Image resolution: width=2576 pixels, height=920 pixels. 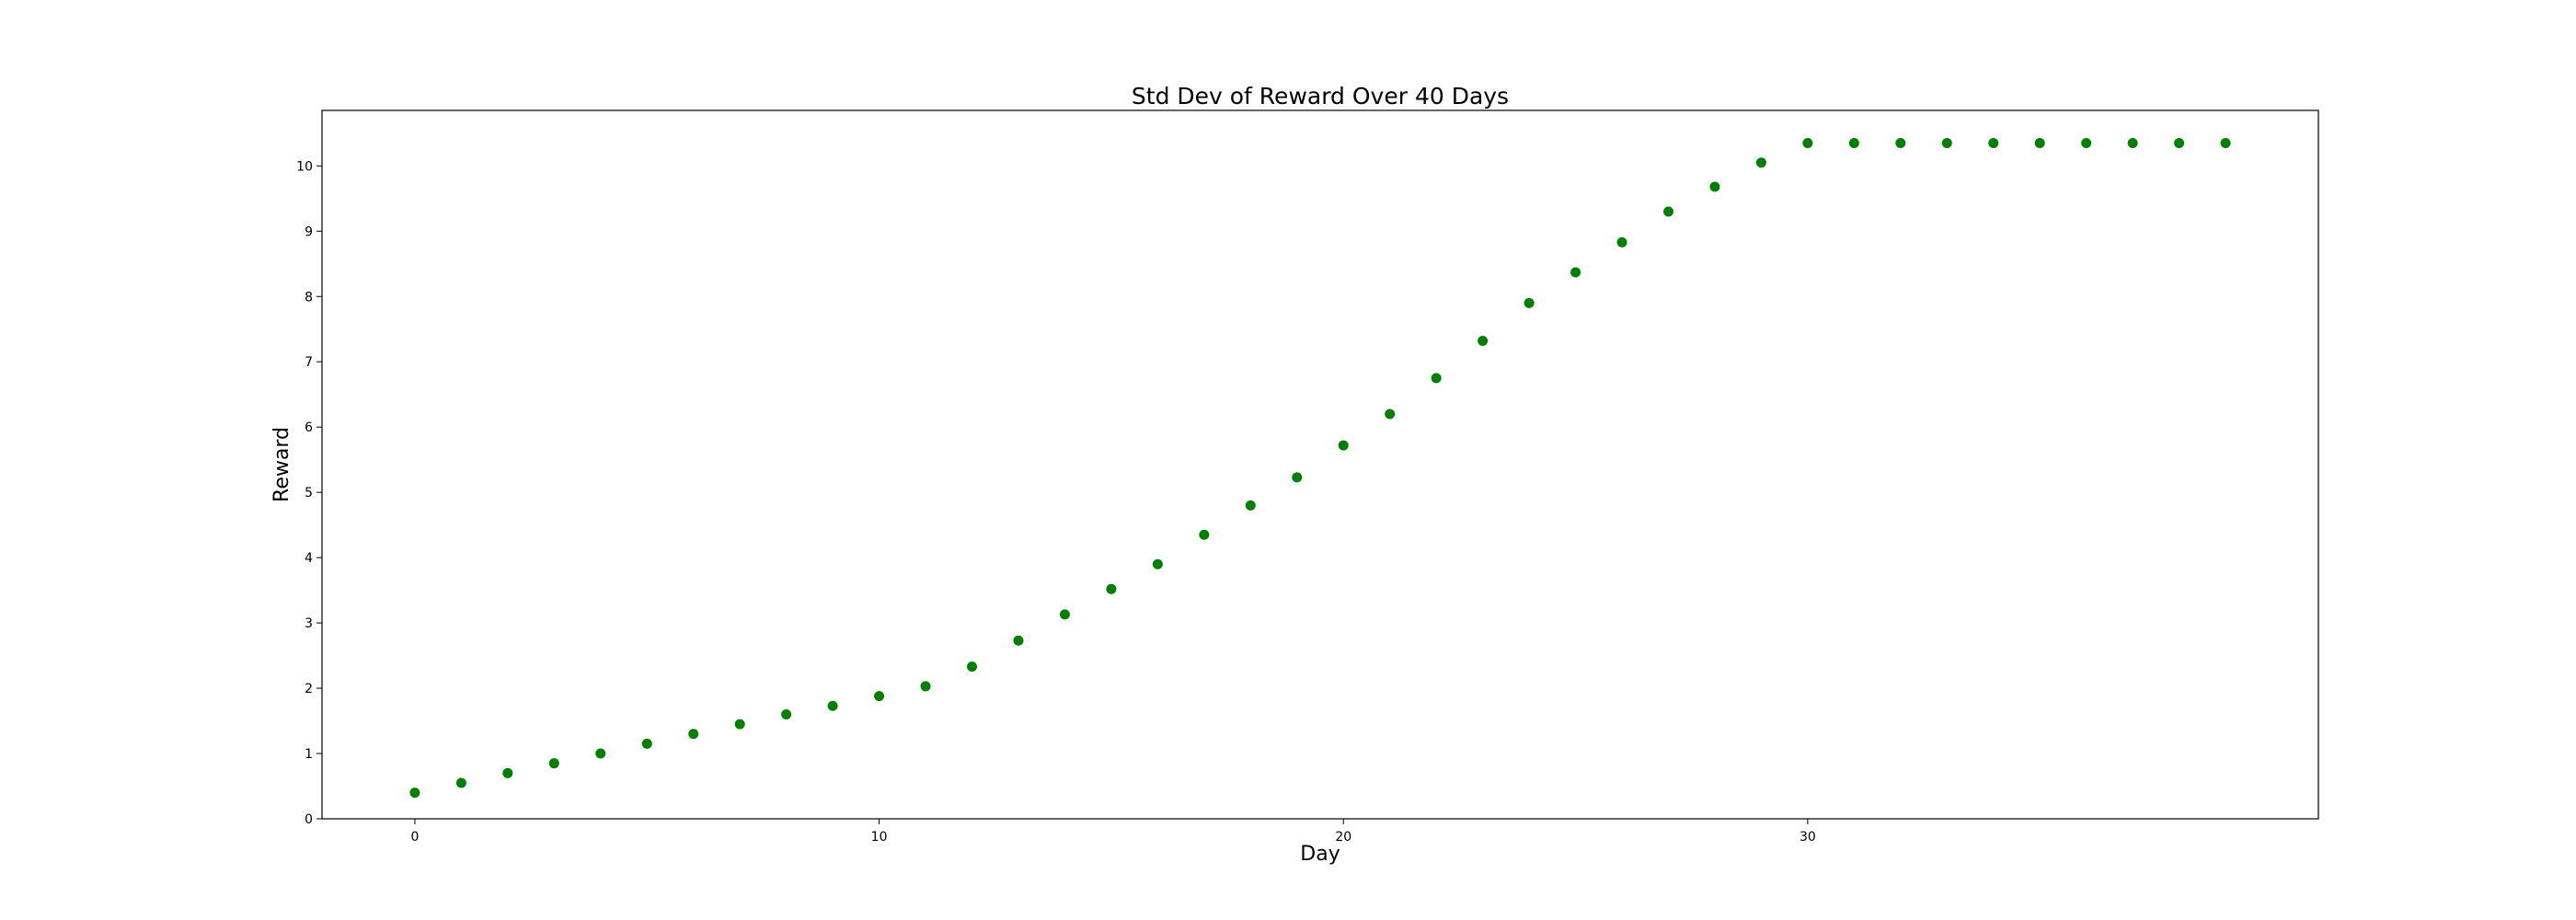 I want to click on y-tick-label: 5, so click(x=309, y=493).